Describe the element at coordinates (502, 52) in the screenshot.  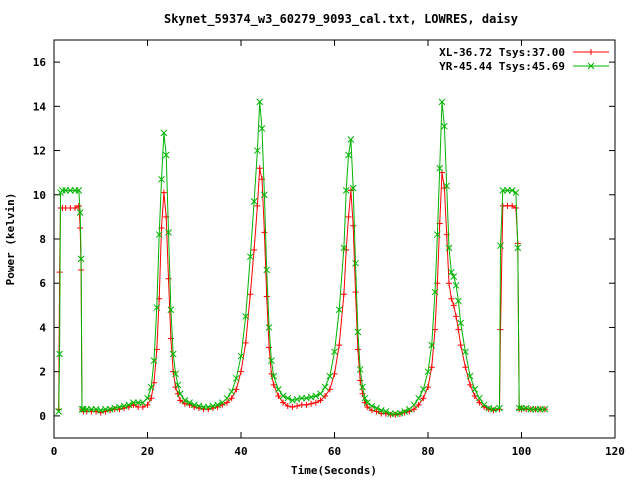
I see `legend-label: XL-36.72 Tsys:37.00` at that location.